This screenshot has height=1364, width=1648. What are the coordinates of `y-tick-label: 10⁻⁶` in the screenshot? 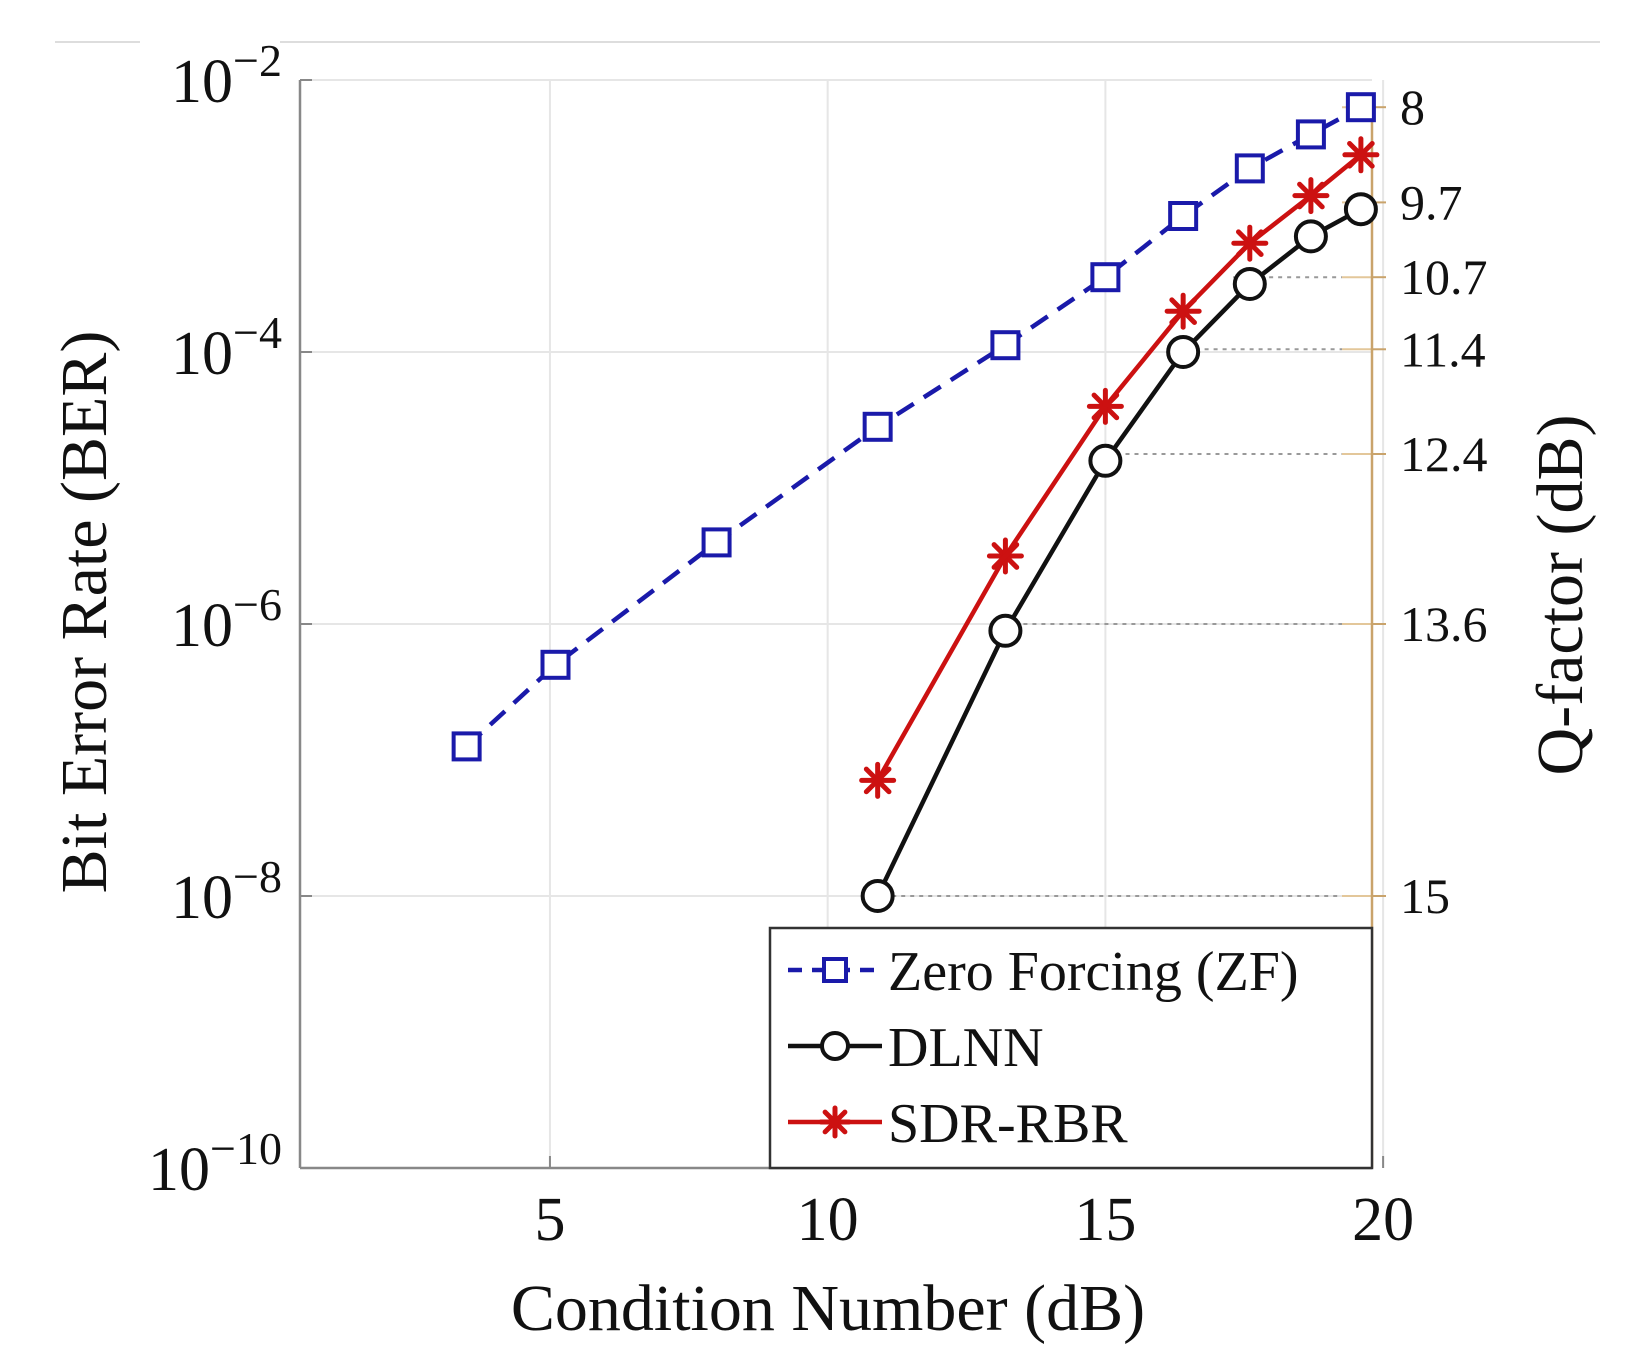 It's located at (226, 619).